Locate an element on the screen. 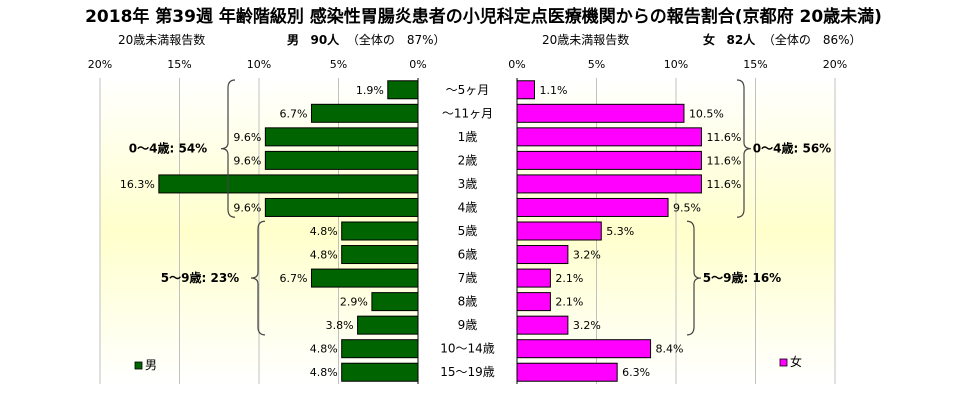 Image resolution: width=967 pixels, height=417 pixels. age-category-label: 10～14歳 is located at coordinates (467, 349).